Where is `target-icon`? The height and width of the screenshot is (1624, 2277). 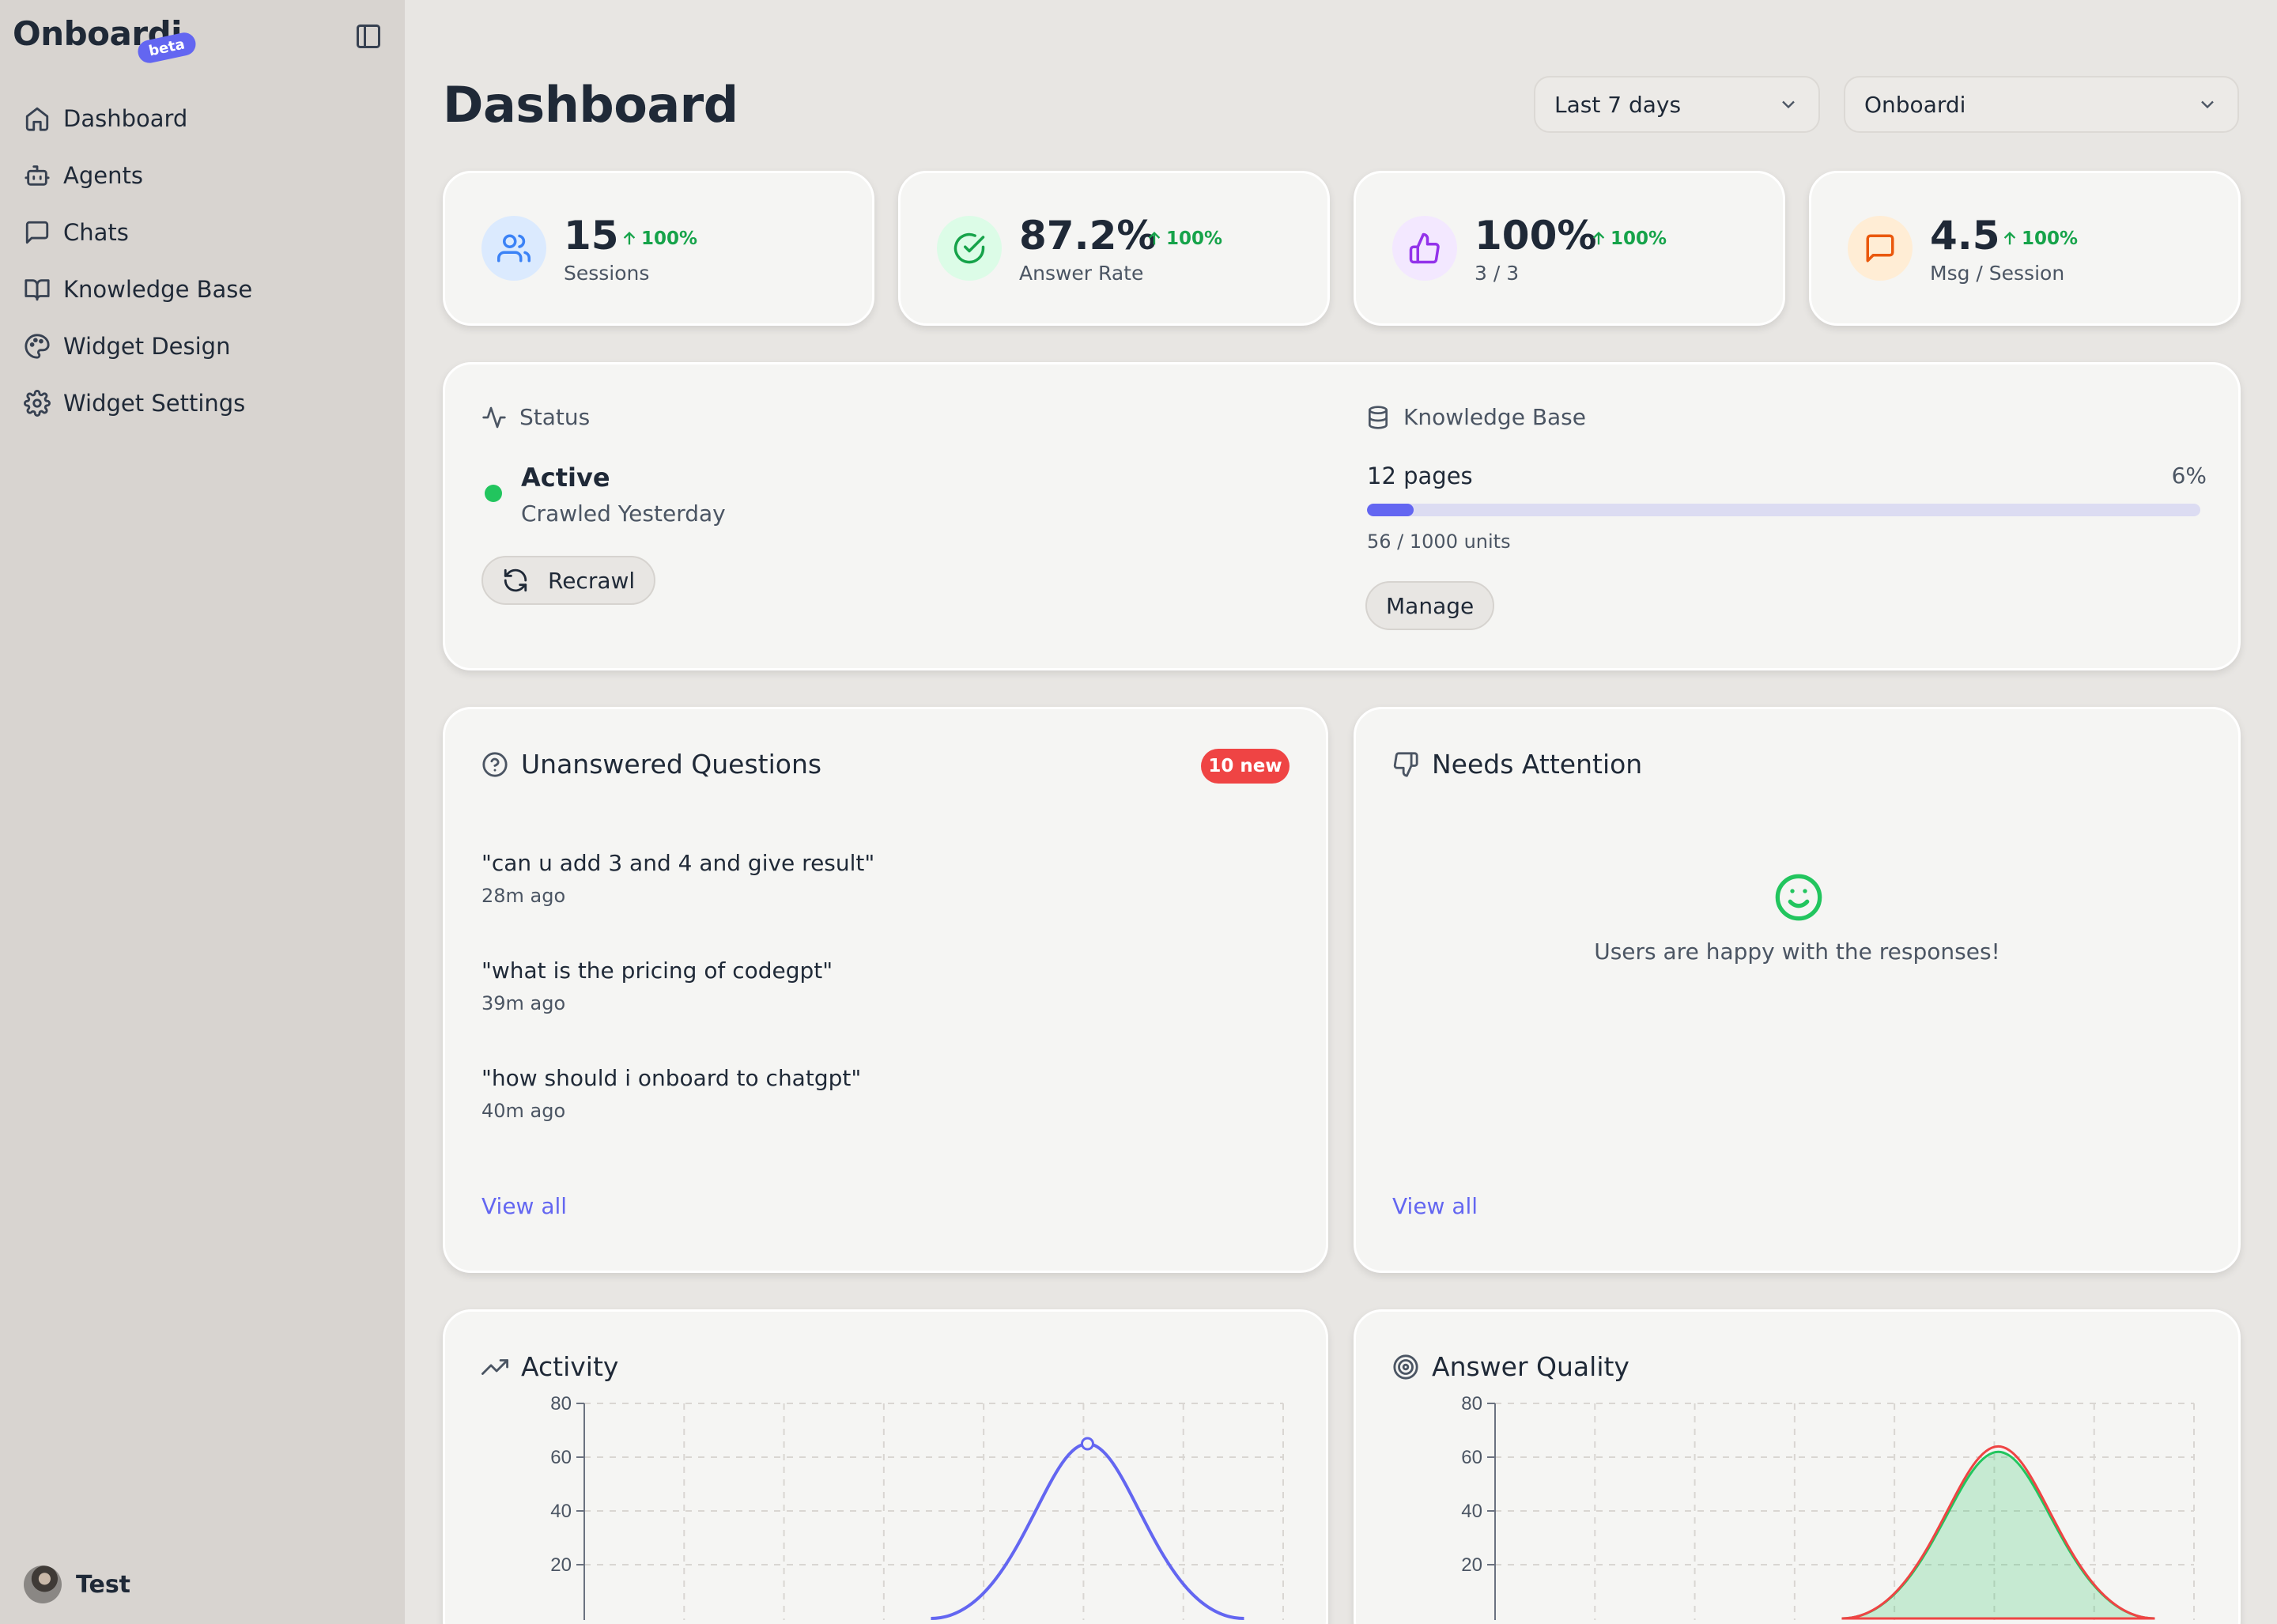
target-icon is located at coordinates (1405, 1367).